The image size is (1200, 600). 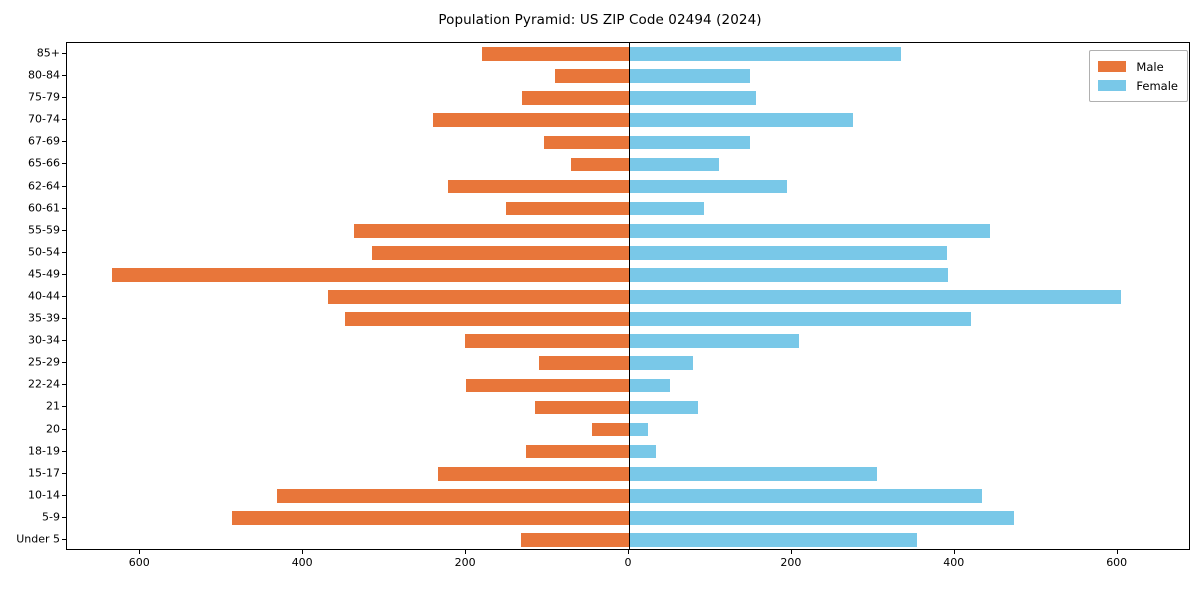 What do you see at coordinates (44, 208) in the screenshot?
I see `y-axis-tick-label: 60-61` at bounding box center [44, 208].